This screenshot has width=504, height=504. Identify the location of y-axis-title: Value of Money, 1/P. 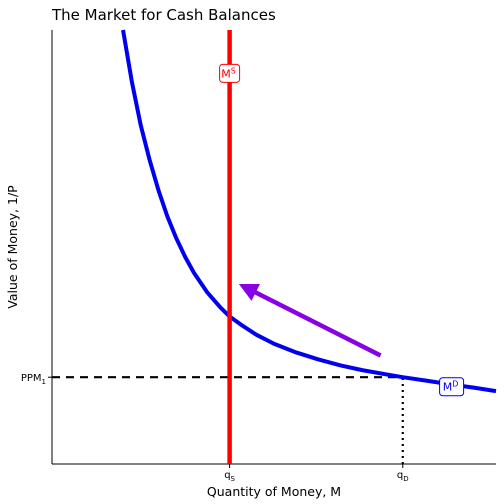
(12, 247).